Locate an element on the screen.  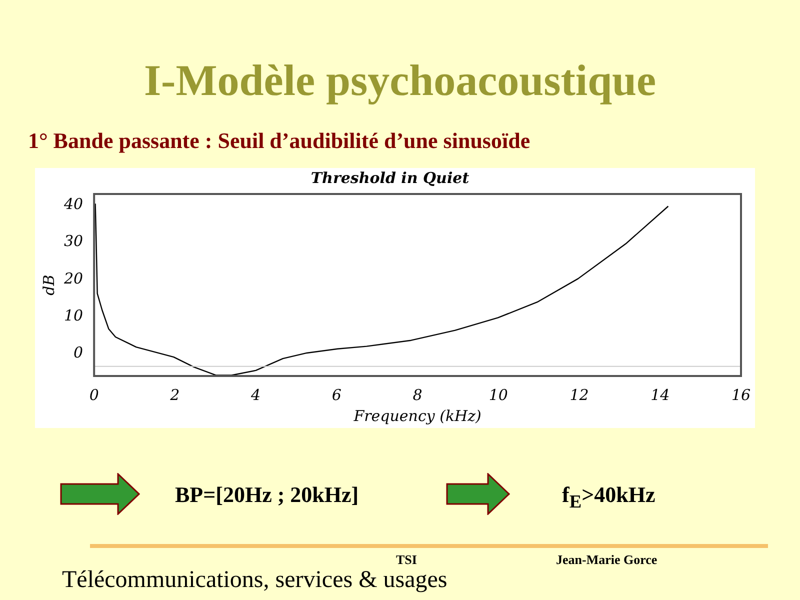
x-tick-label: 0 is located at coordinates (94, 395).